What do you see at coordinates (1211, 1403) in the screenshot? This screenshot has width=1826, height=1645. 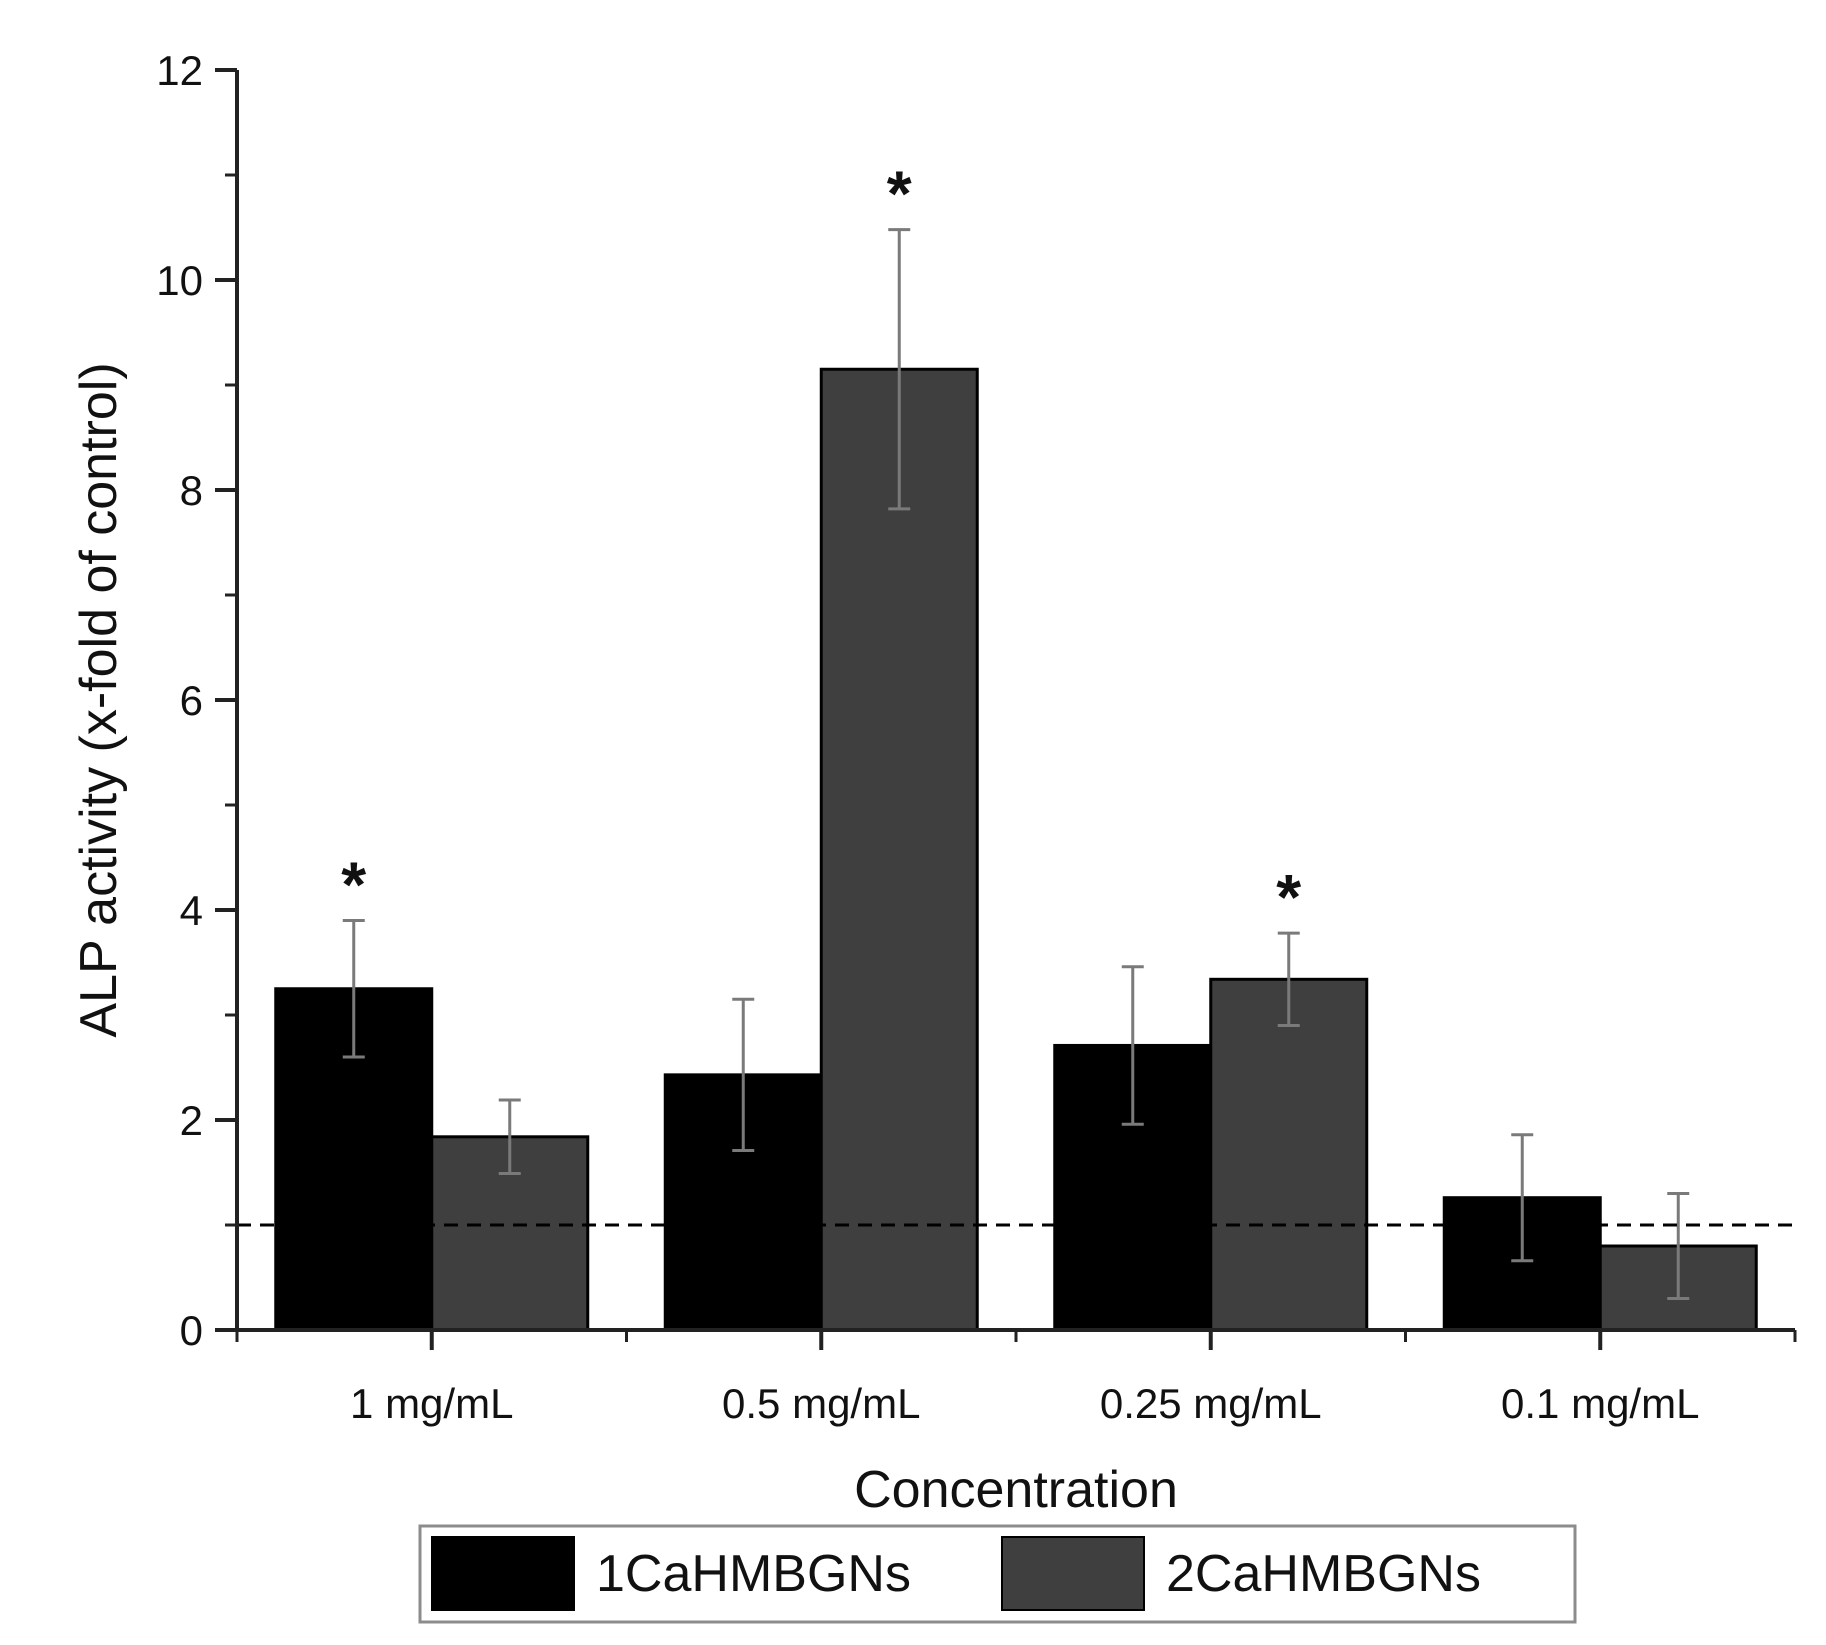 I see `x-tick-label: 0.25 mg/mL` at bounding box center [1211, 1403].